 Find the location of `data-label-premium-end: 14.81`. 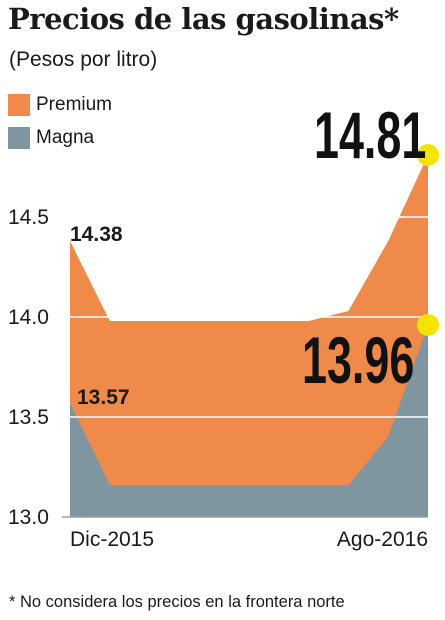

data-label-premium-end: 14.81 is located at coordinates (370, 135).